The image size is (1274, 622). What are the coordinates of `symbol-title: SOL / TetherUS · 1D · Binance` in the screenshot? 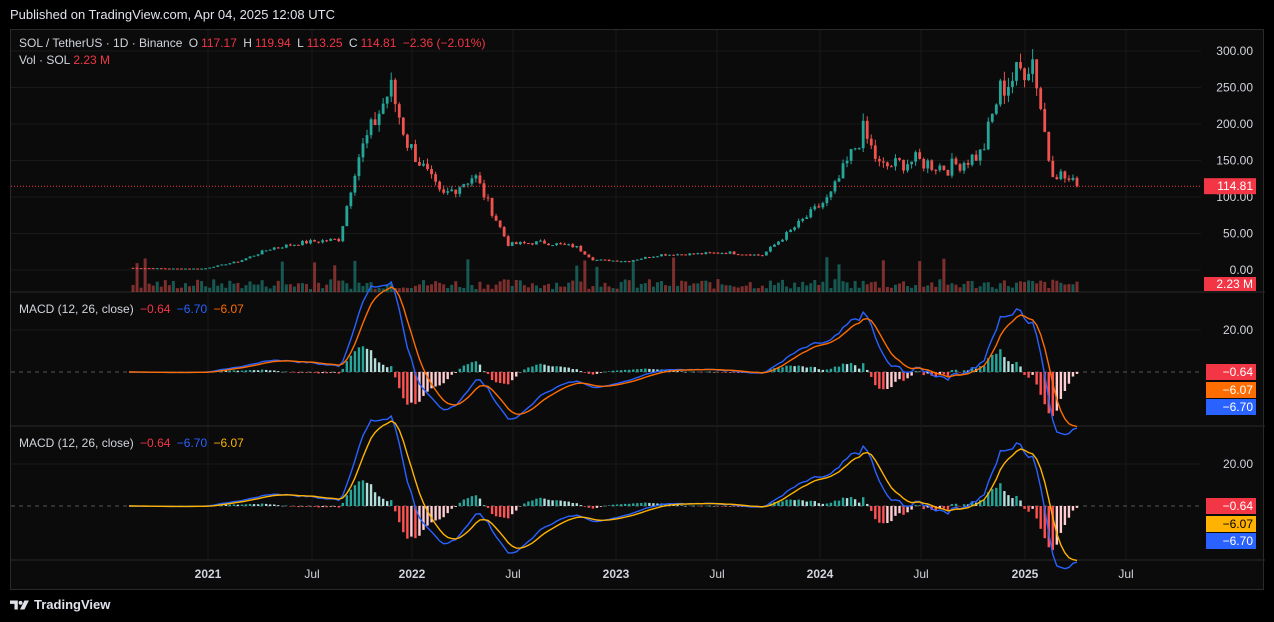 It's located at (101, 43).